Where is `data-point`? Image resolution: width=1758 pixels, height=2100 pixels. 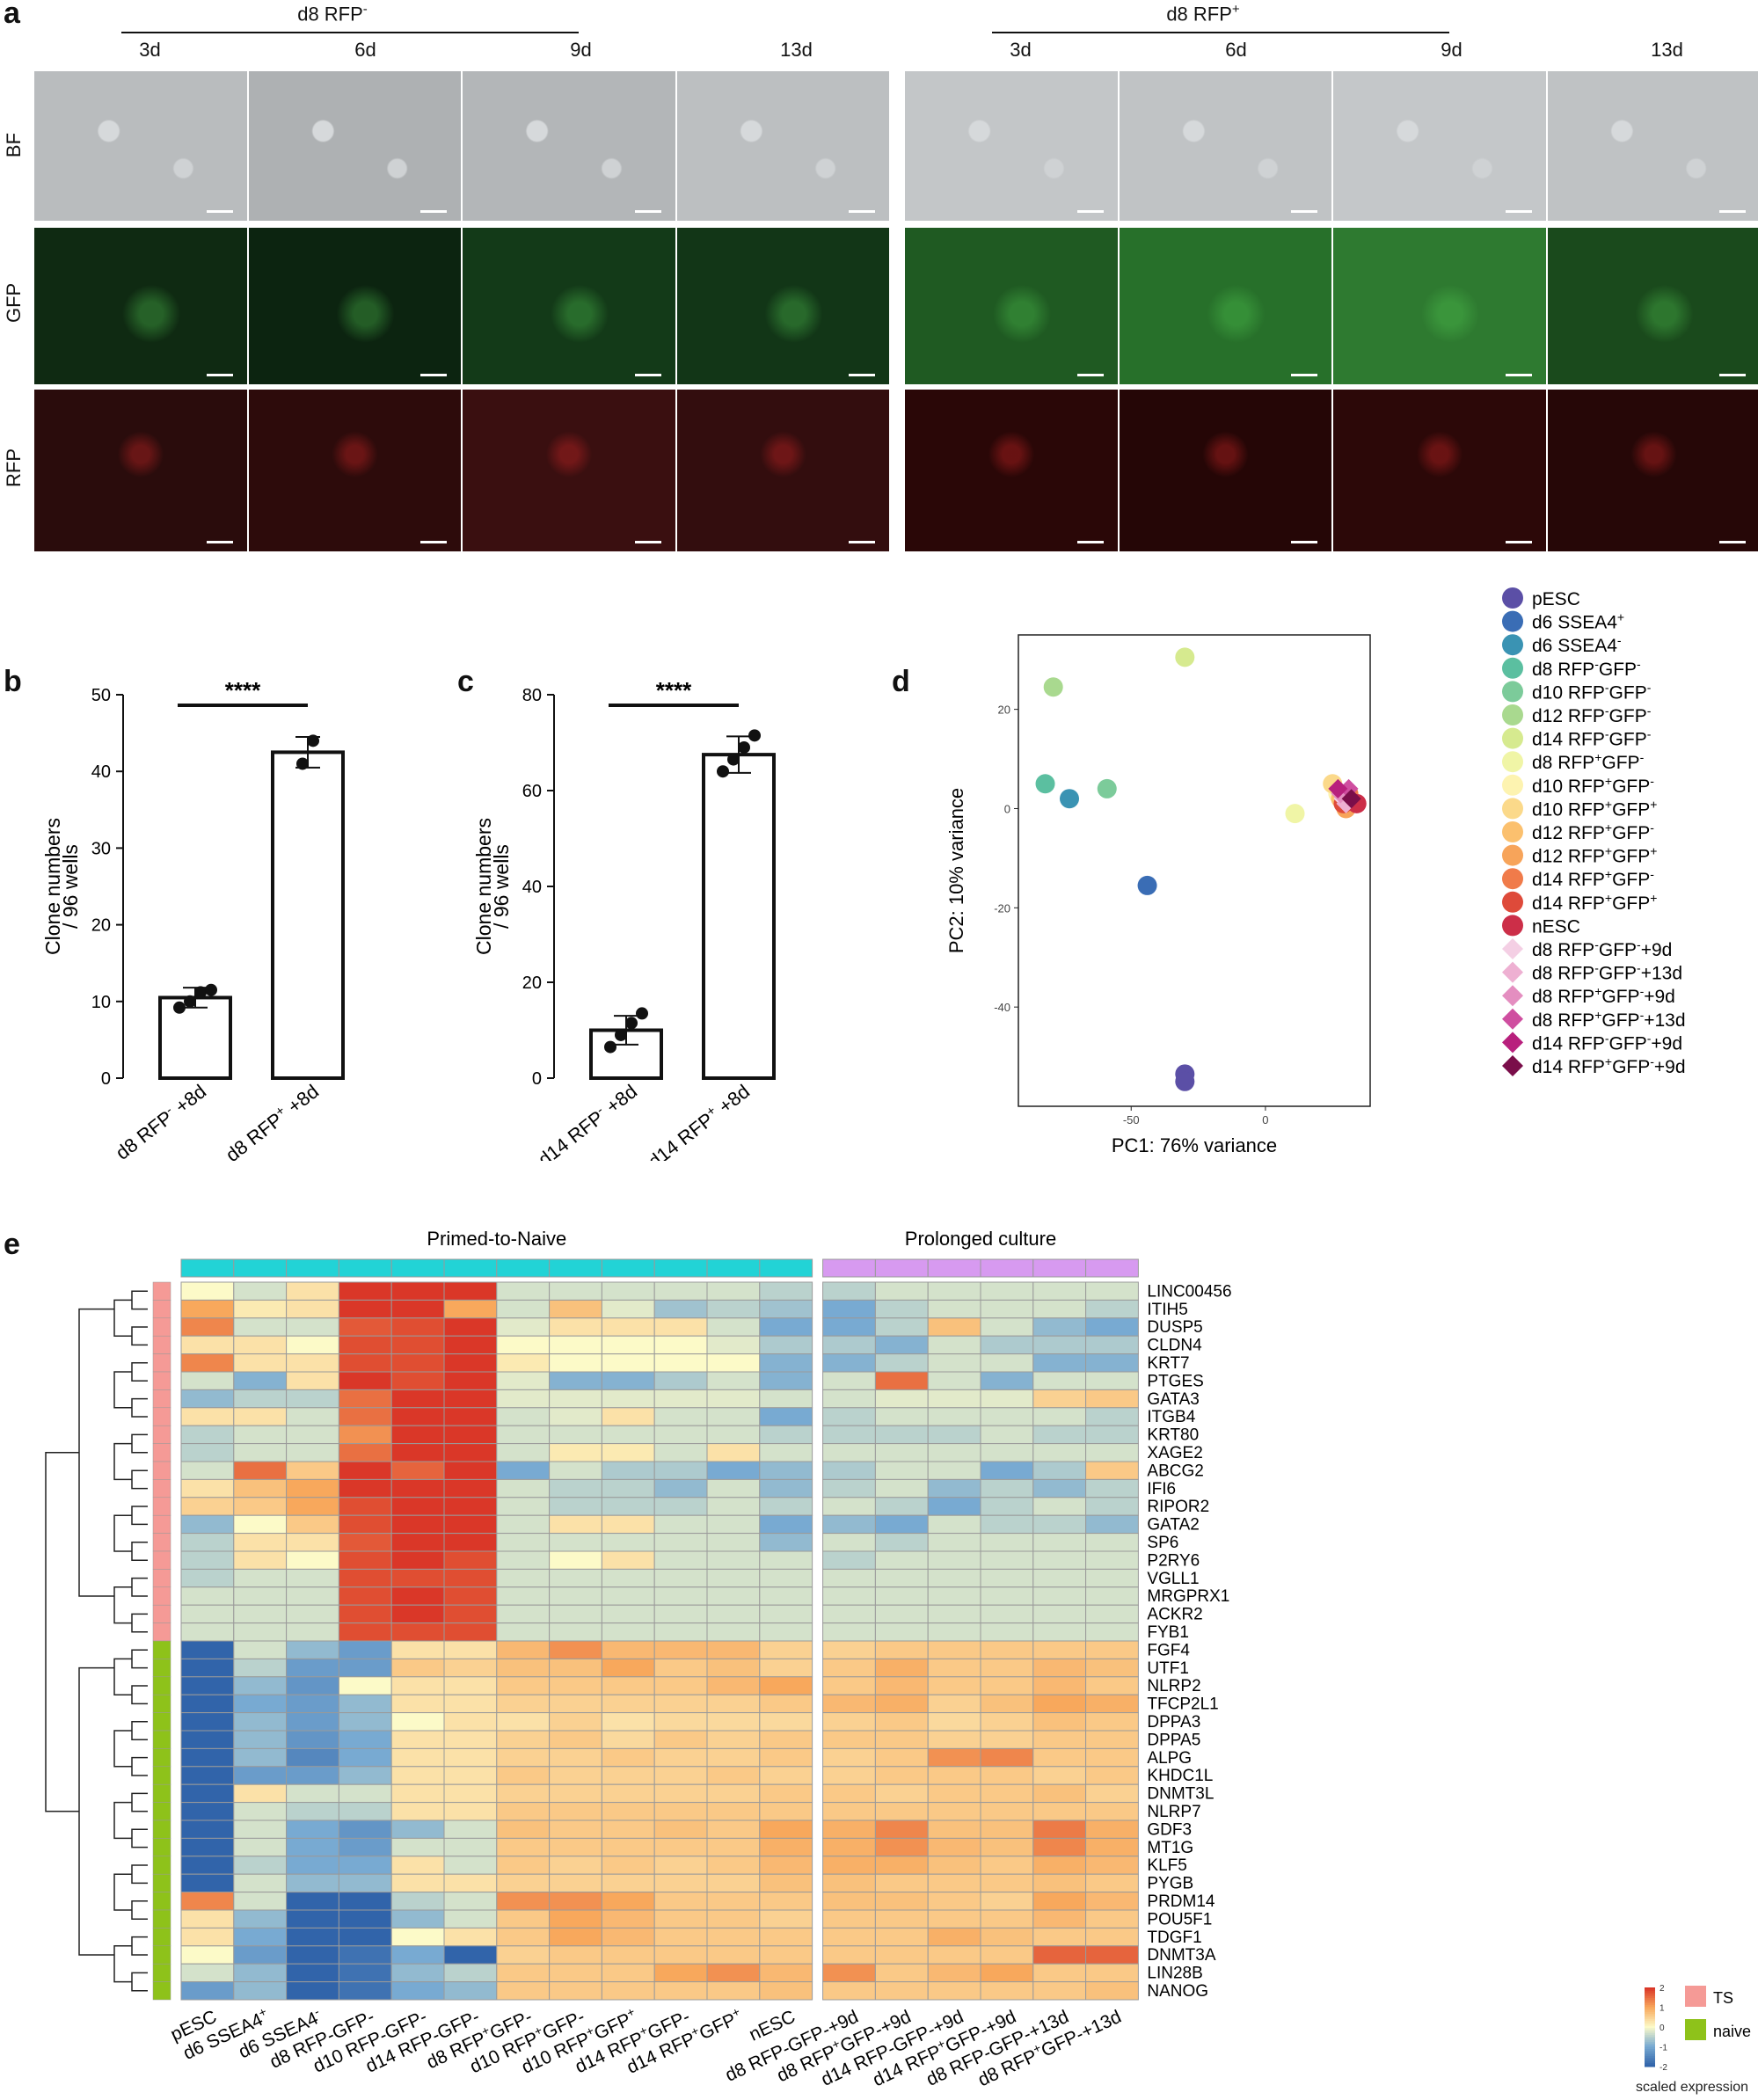 data-point is located at coordinates (744, 747).